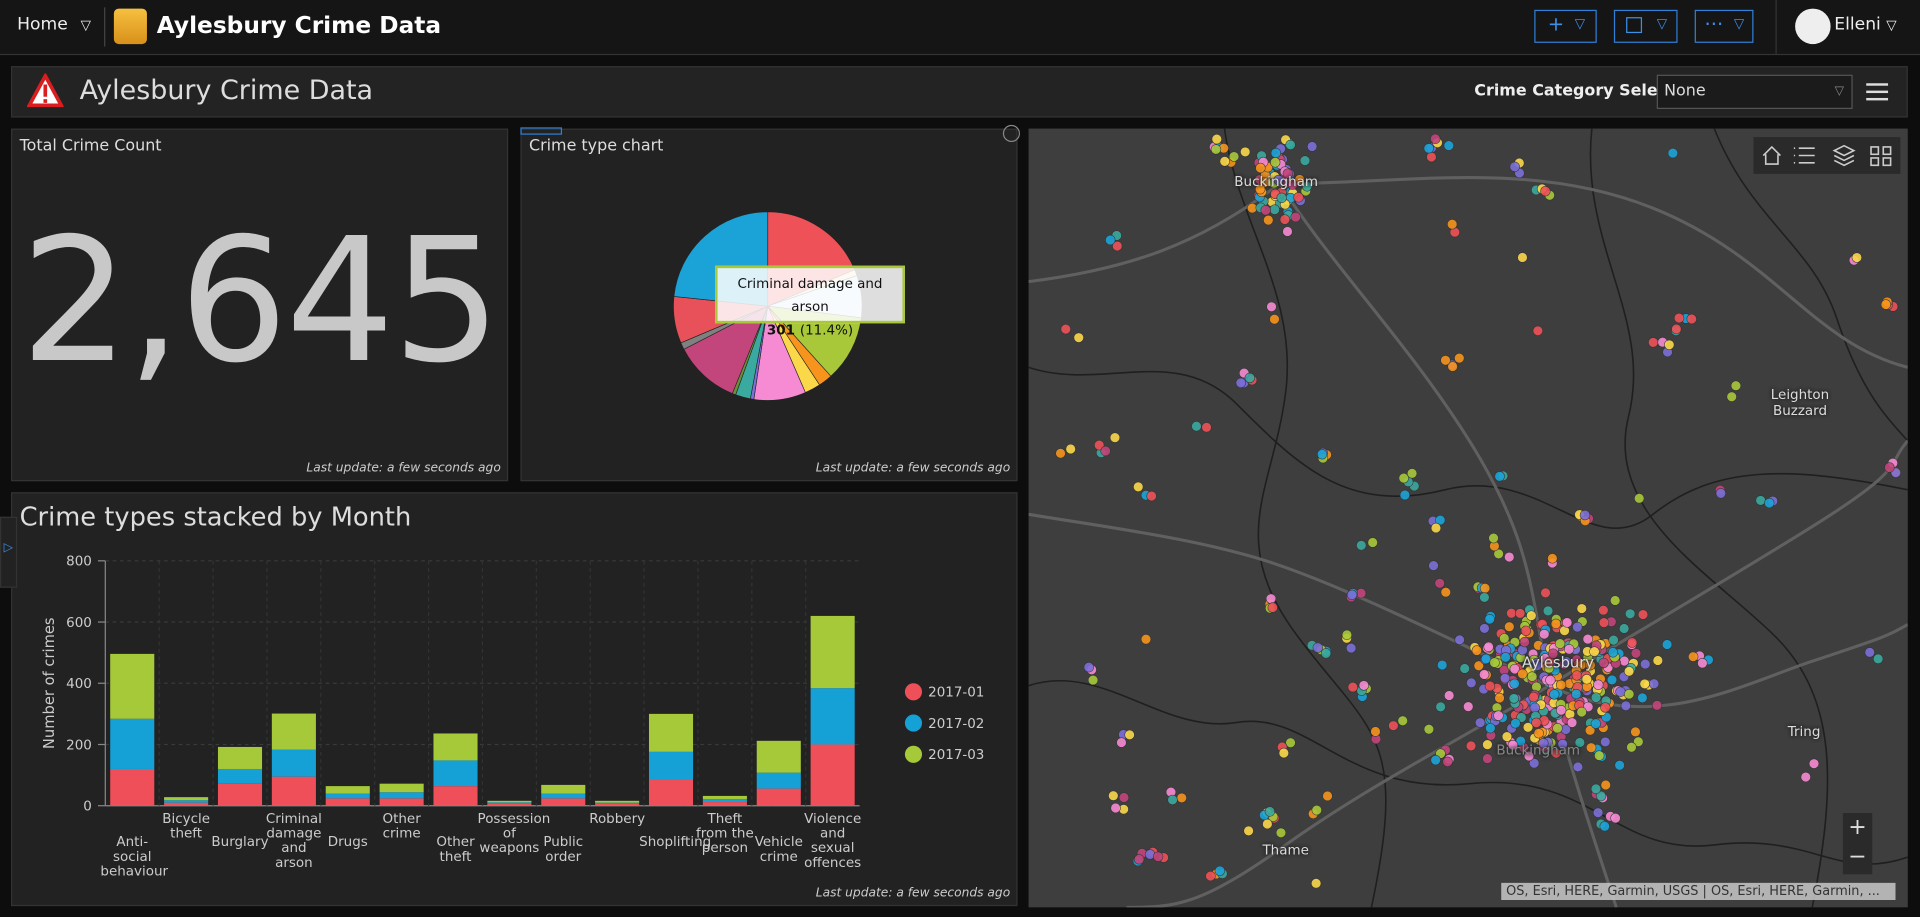  What do you see at coordinates (778, 849) in the screenshot?
I see `x-tick-label: Vehicle crime` at bounding box center [778, 849].